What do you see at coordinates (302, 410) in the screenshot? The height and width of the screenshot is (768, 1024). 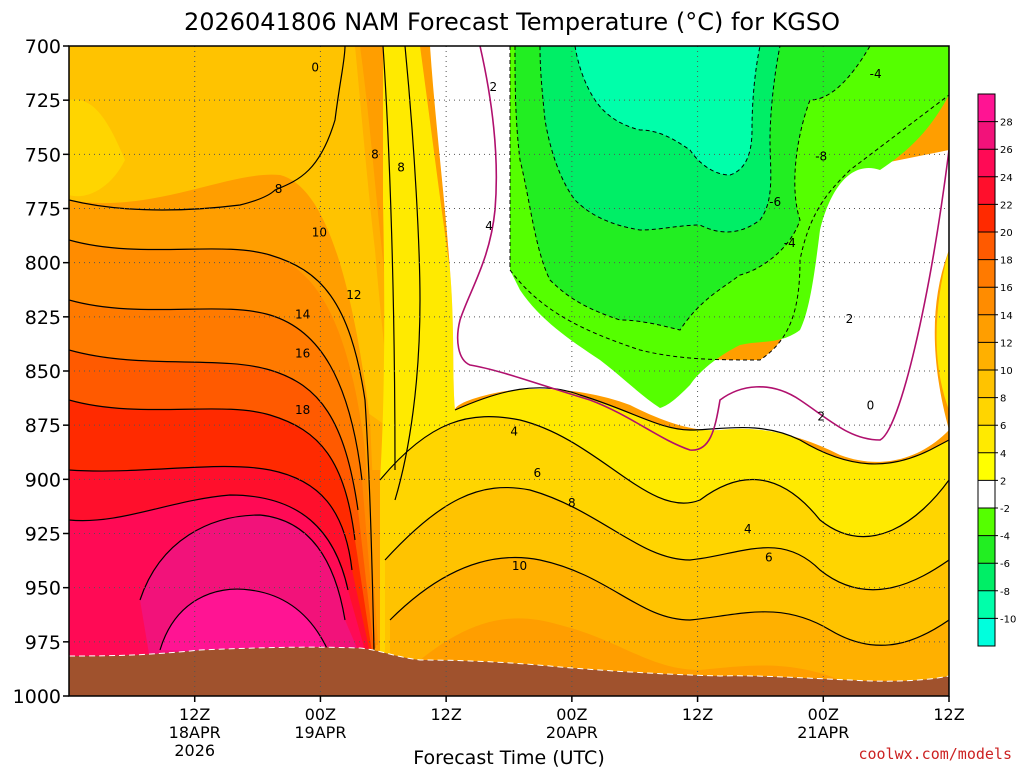 I see `contour-label: 18` at bounding box center [302, 410].